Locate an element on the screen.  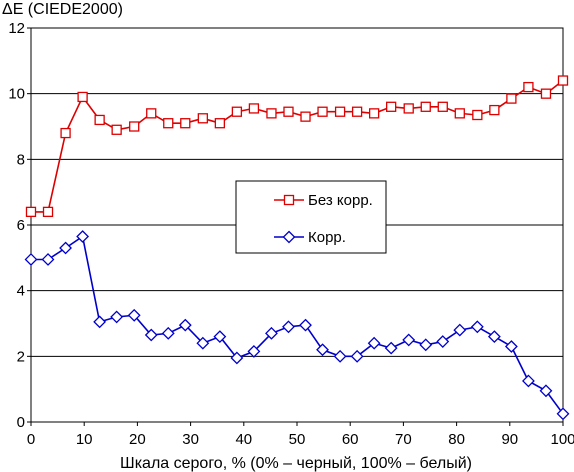
legend-item: Без корр. is located at coordinates (323, 200).